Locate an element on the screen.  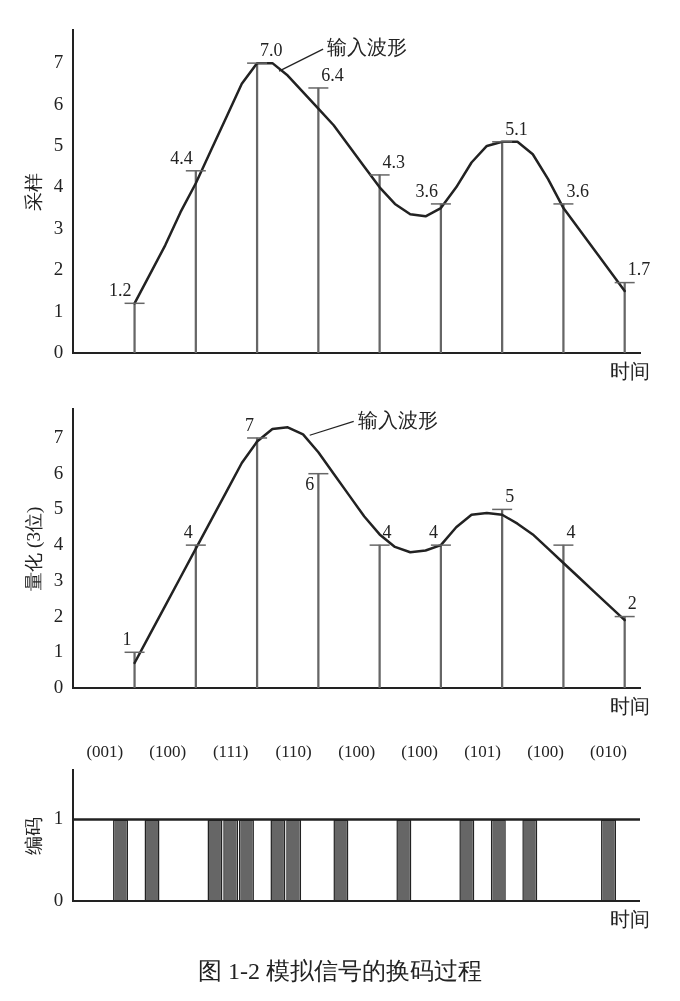
x-tick-label: (111) is located at coordinates (230, 751).